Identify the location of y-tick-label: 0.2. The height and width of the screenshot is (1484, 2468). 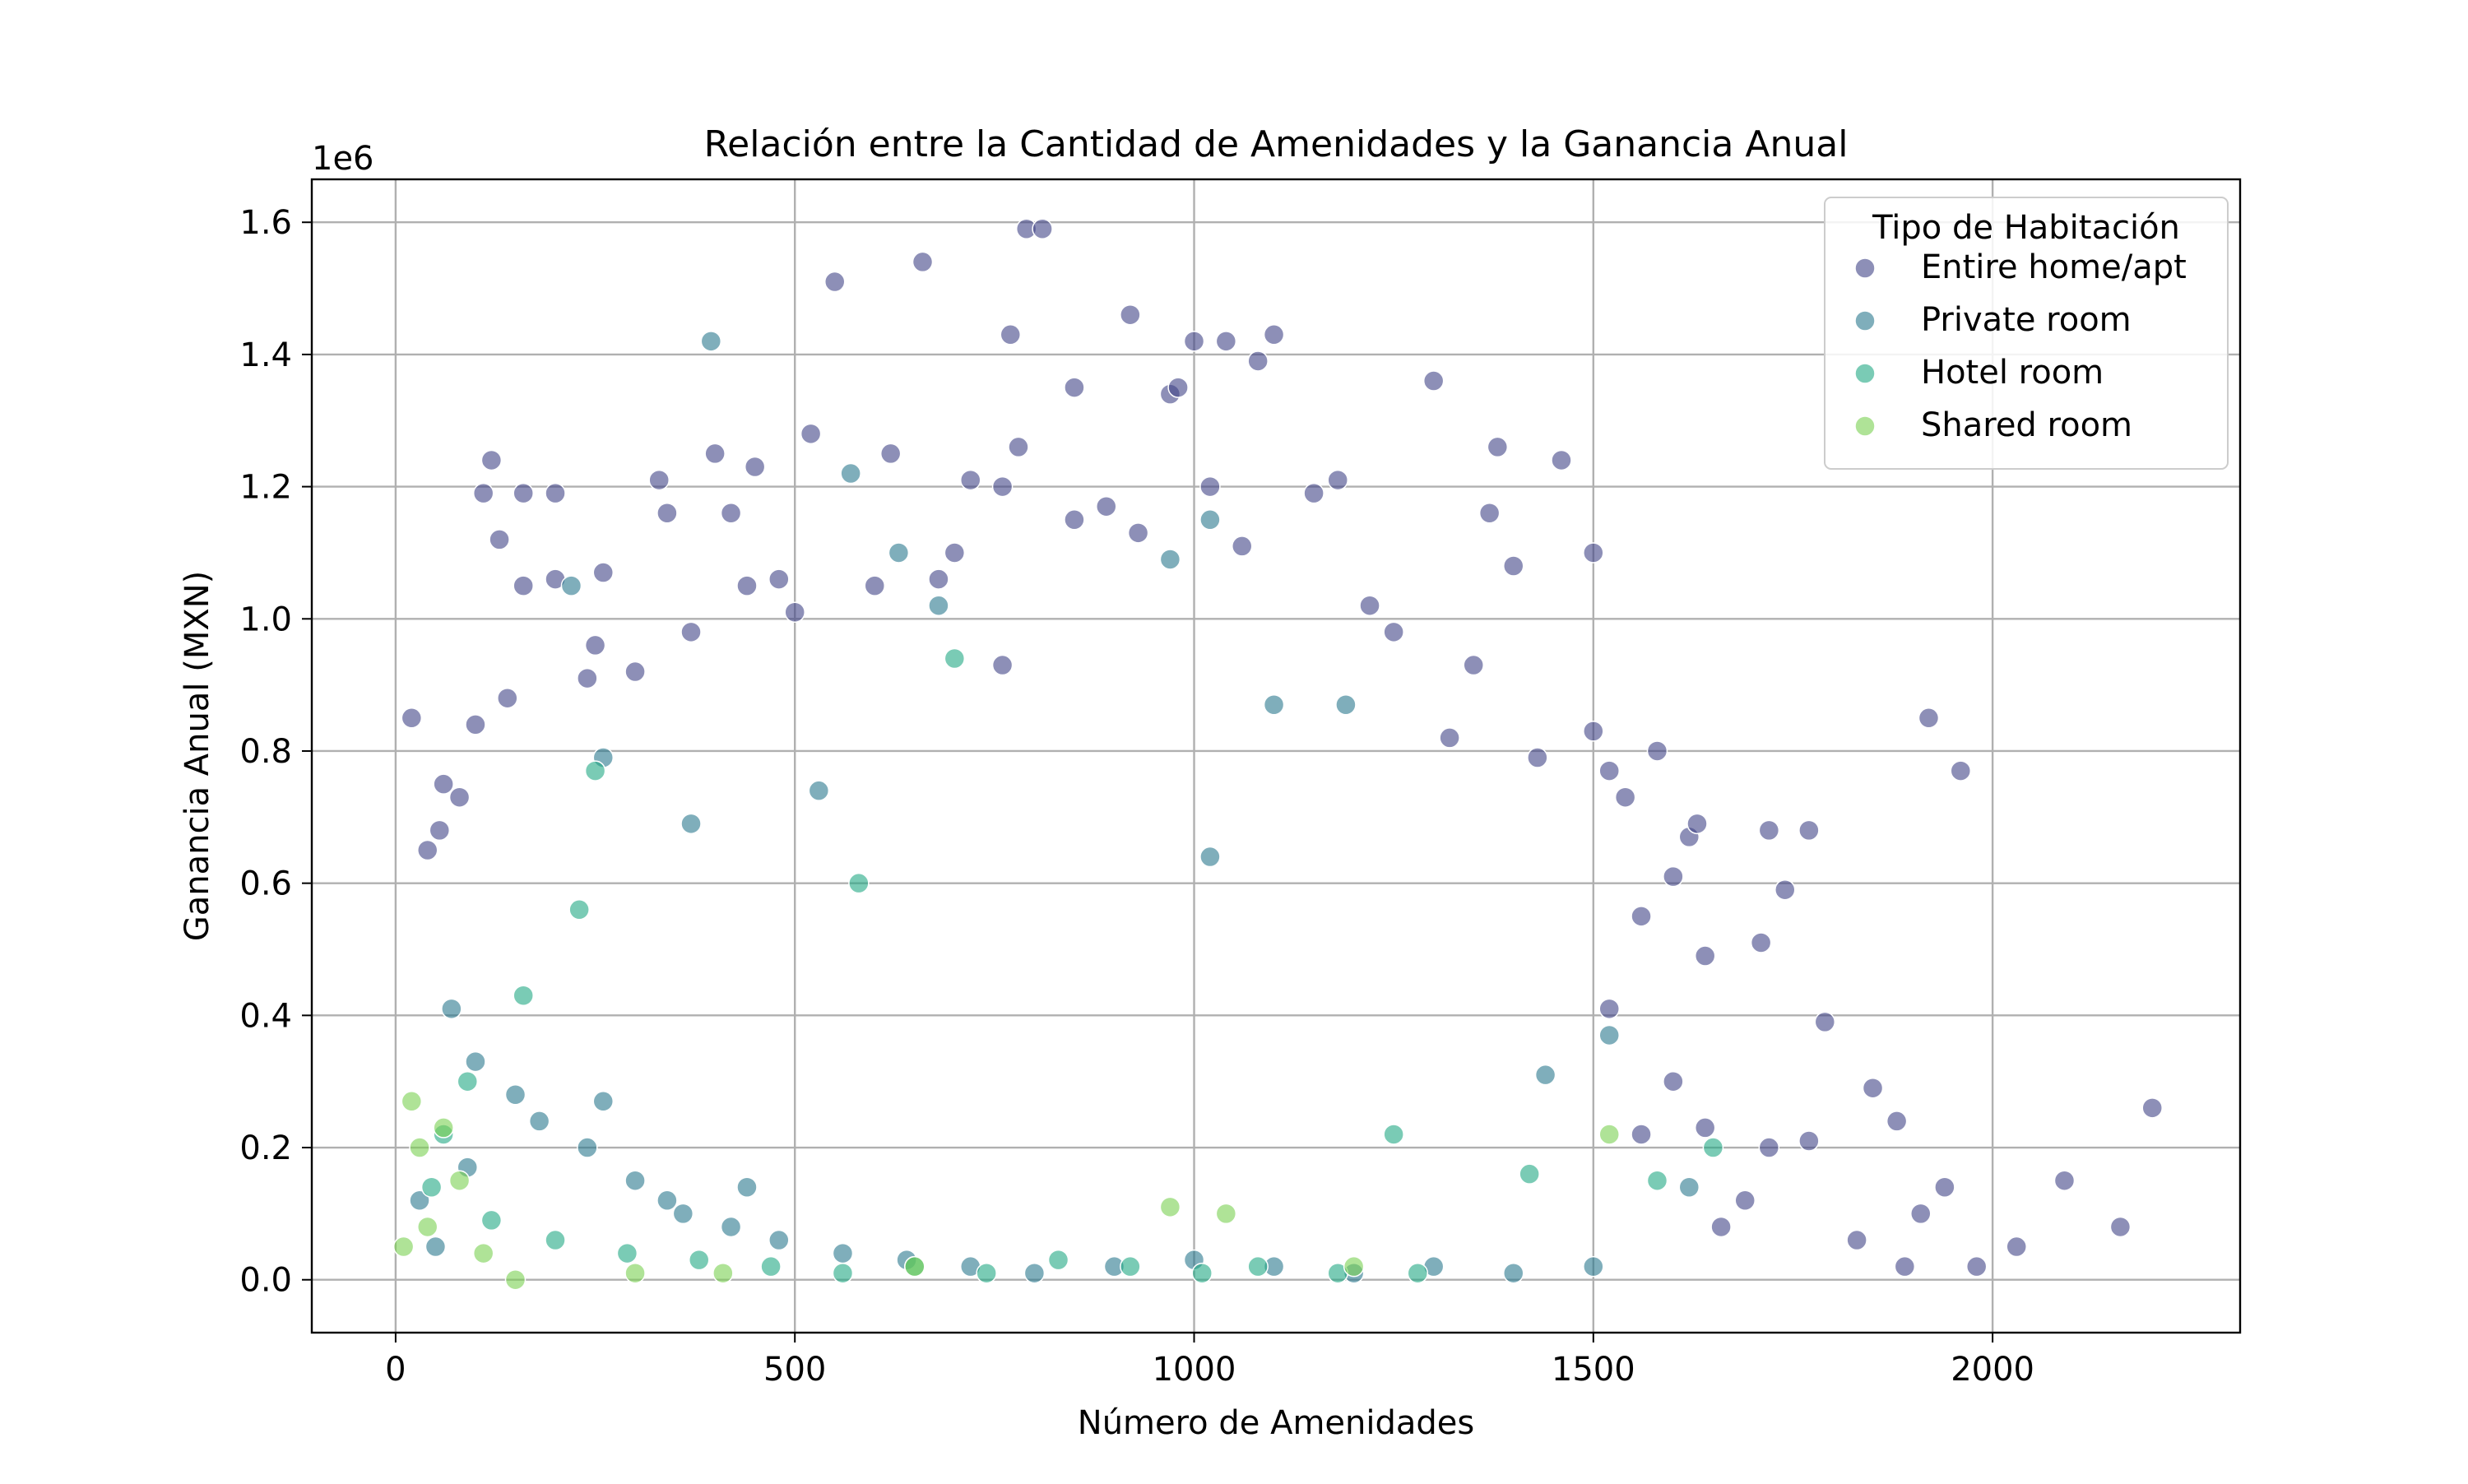
(265, 1148).